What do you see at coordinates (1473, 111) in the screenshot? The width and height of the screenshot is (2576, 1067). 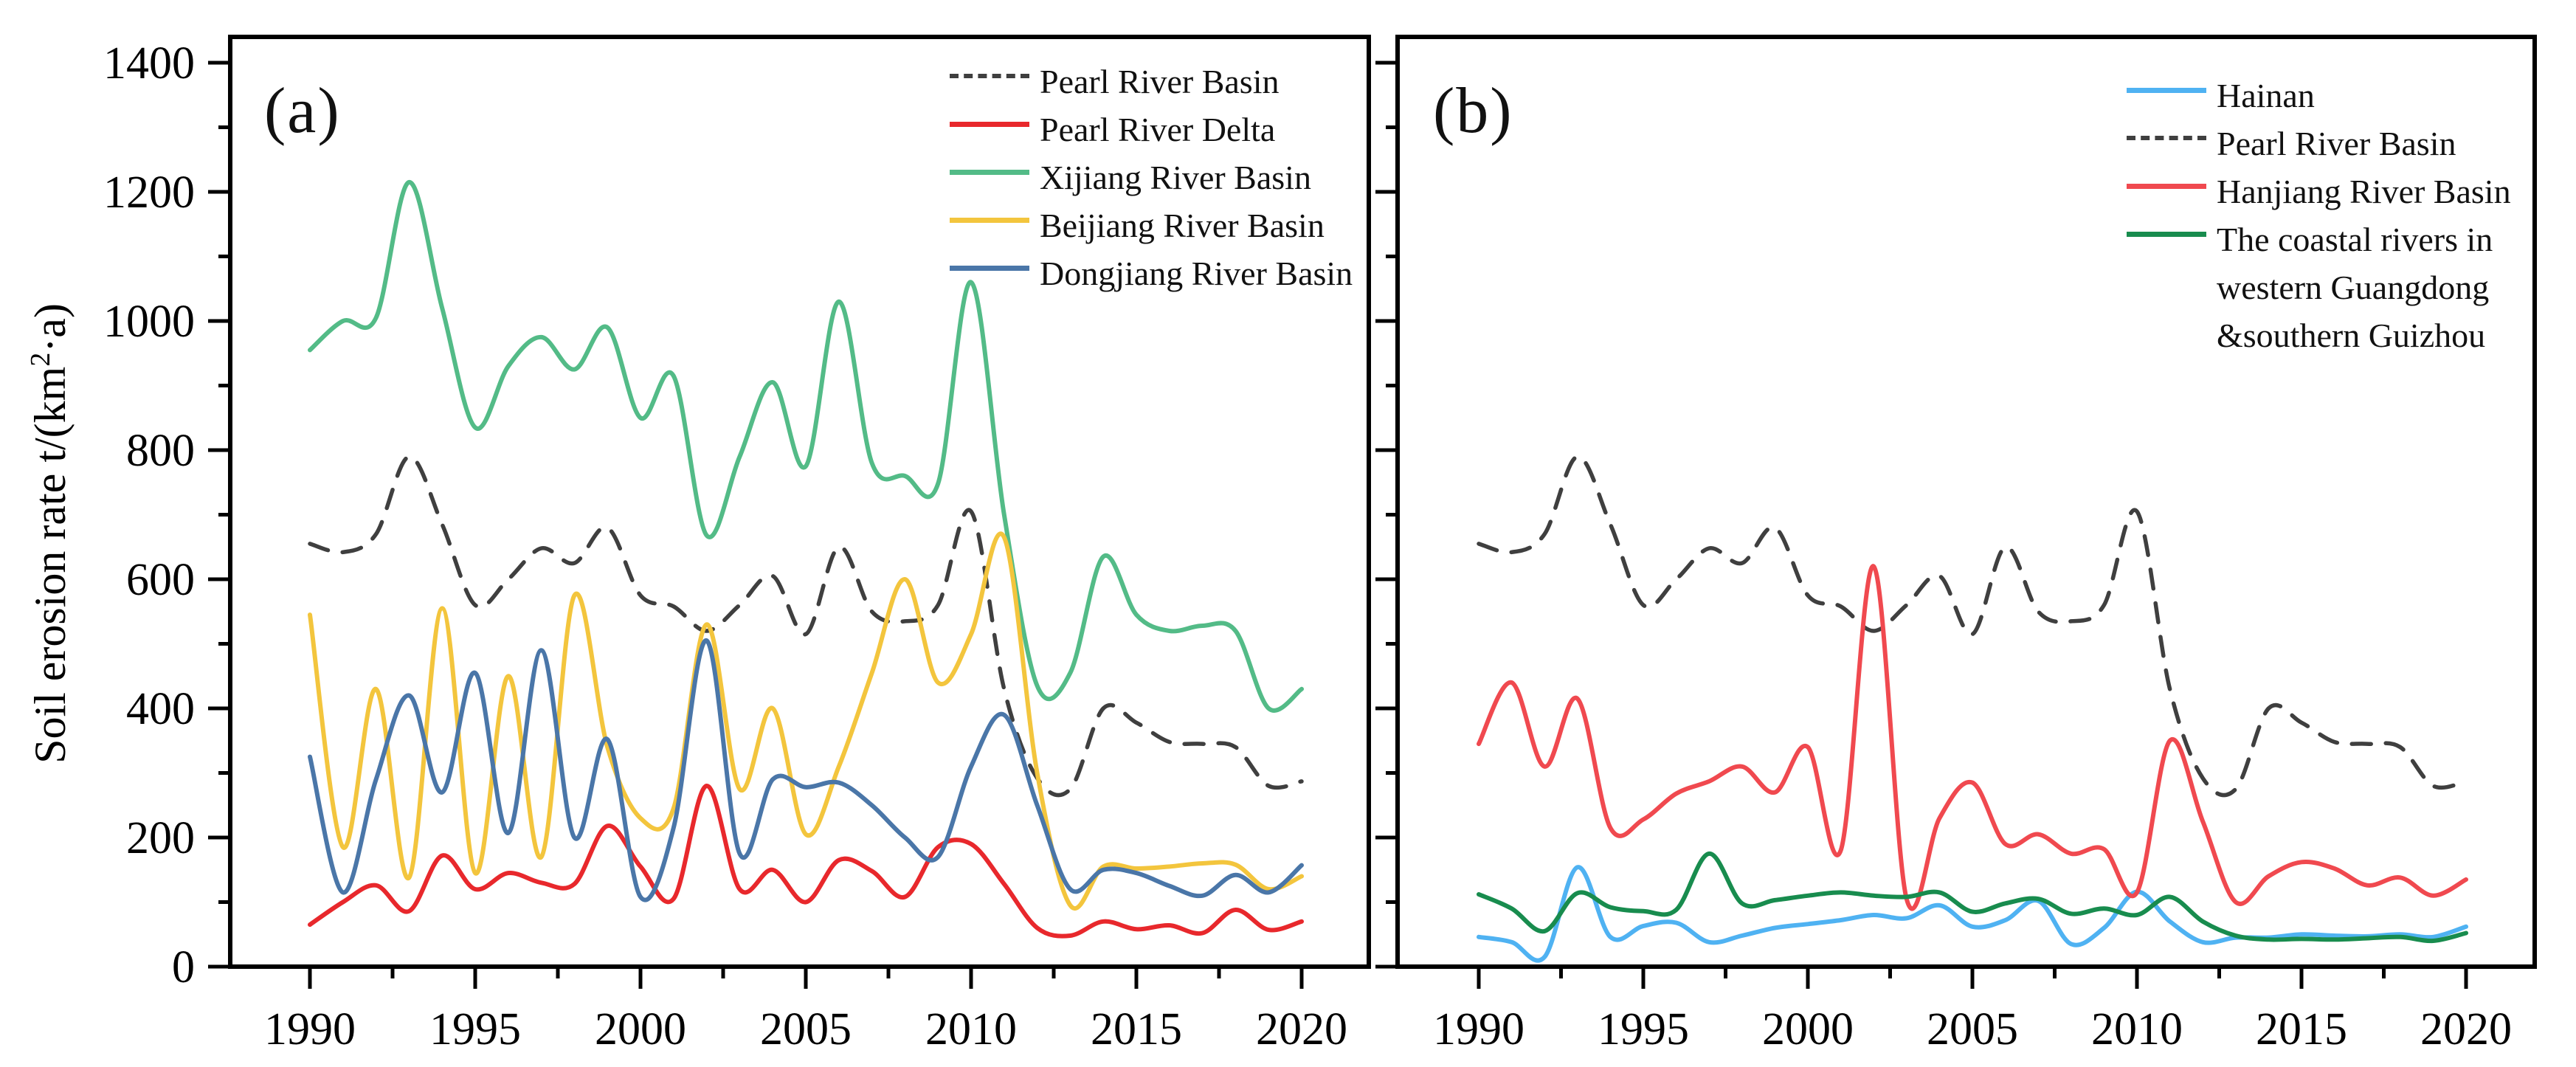 I see `panel-b-label: (b)` at bounding box center [1473, 111].